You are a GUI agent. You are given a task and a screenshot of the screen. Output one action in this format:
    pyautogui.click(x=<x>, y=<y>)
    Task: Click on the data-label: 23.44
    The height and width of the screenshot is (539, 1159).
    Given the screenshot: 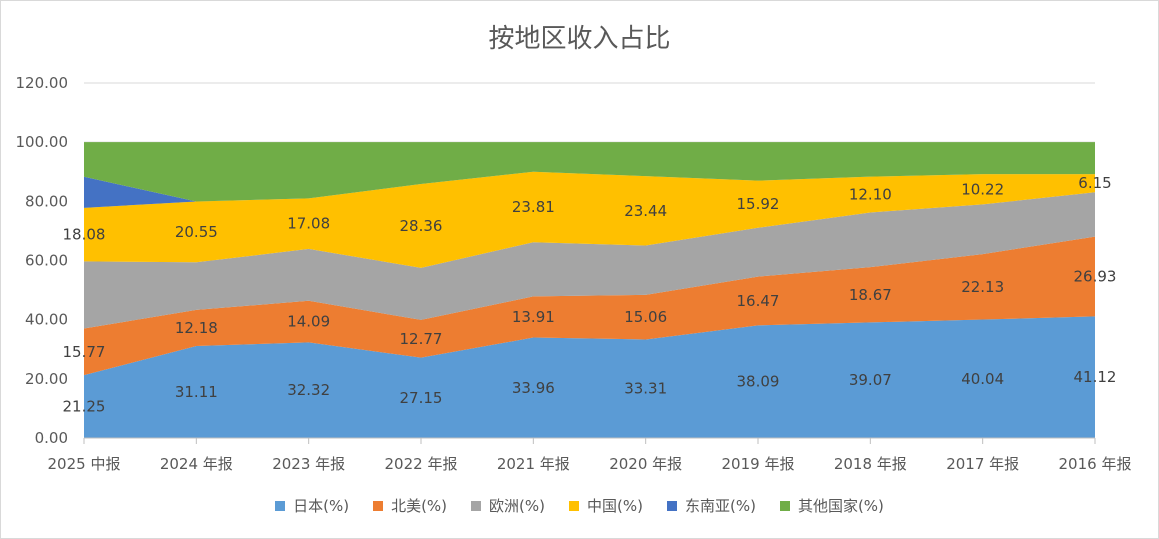 What is the action you would take?
    pyautogui.click(x=645, y=211)
    